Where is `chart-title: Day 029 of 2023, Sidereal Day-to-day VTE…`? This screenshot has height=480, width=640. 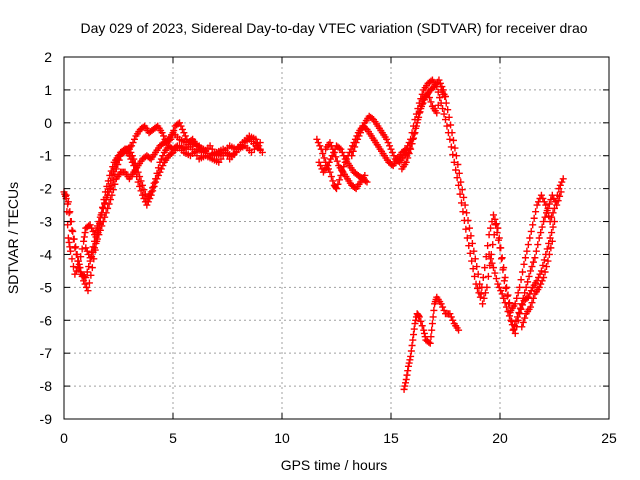 chart-title: Day 029 of 2023, Sidereal Day-to-day VTE… is located at coordinates (333, 28).